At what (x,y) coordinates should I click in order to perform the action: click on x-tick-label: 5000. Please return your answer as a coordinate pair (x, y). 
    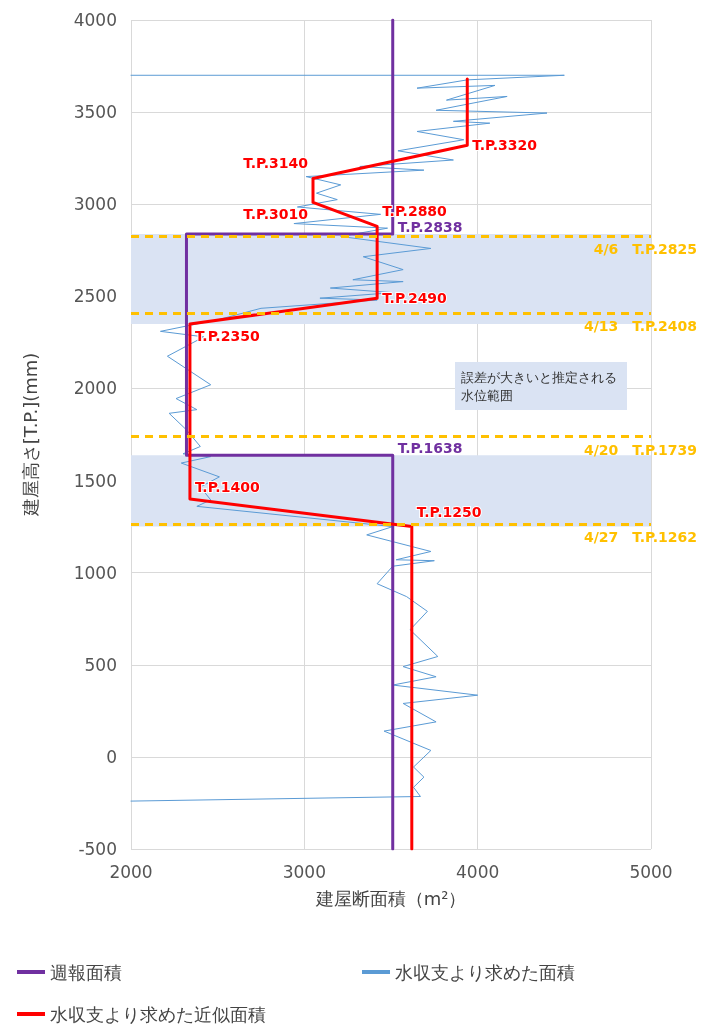
    Looking at the image, I should click on (651, 871).